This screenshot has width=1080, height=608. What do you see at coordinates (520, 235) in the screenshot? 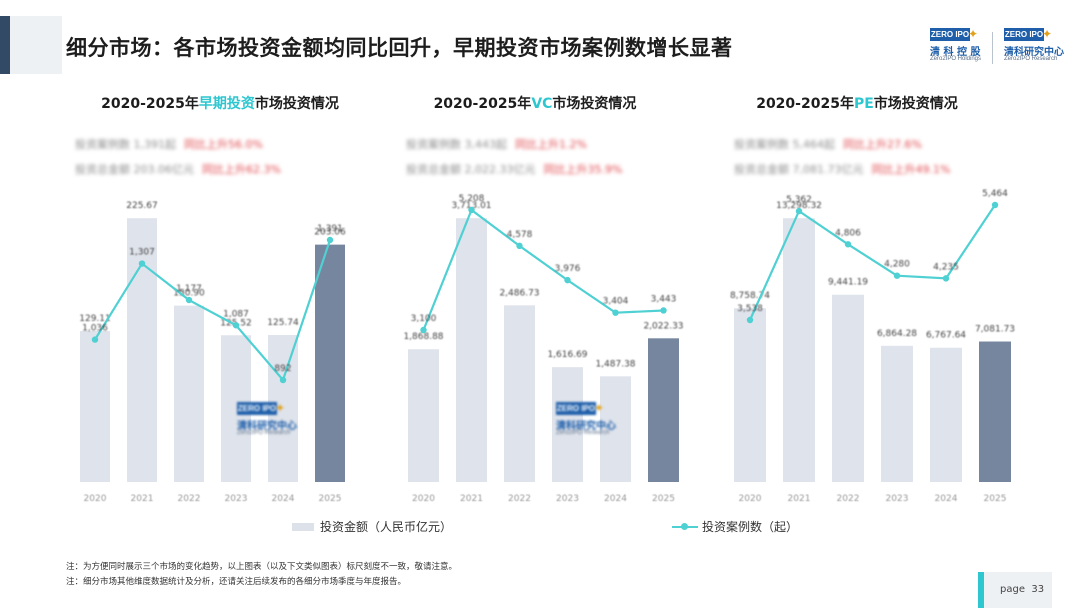
I see `line-value-label: 4,578` at bounding box center [520, 235].